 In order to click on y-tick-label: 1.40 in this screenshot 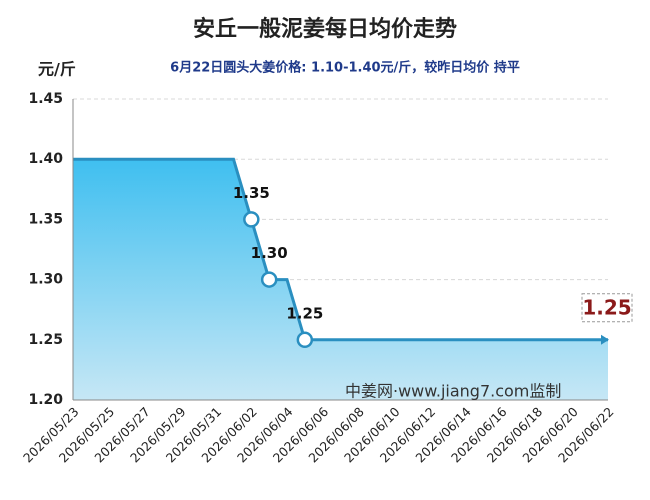, I will do `click(45, 159)`.